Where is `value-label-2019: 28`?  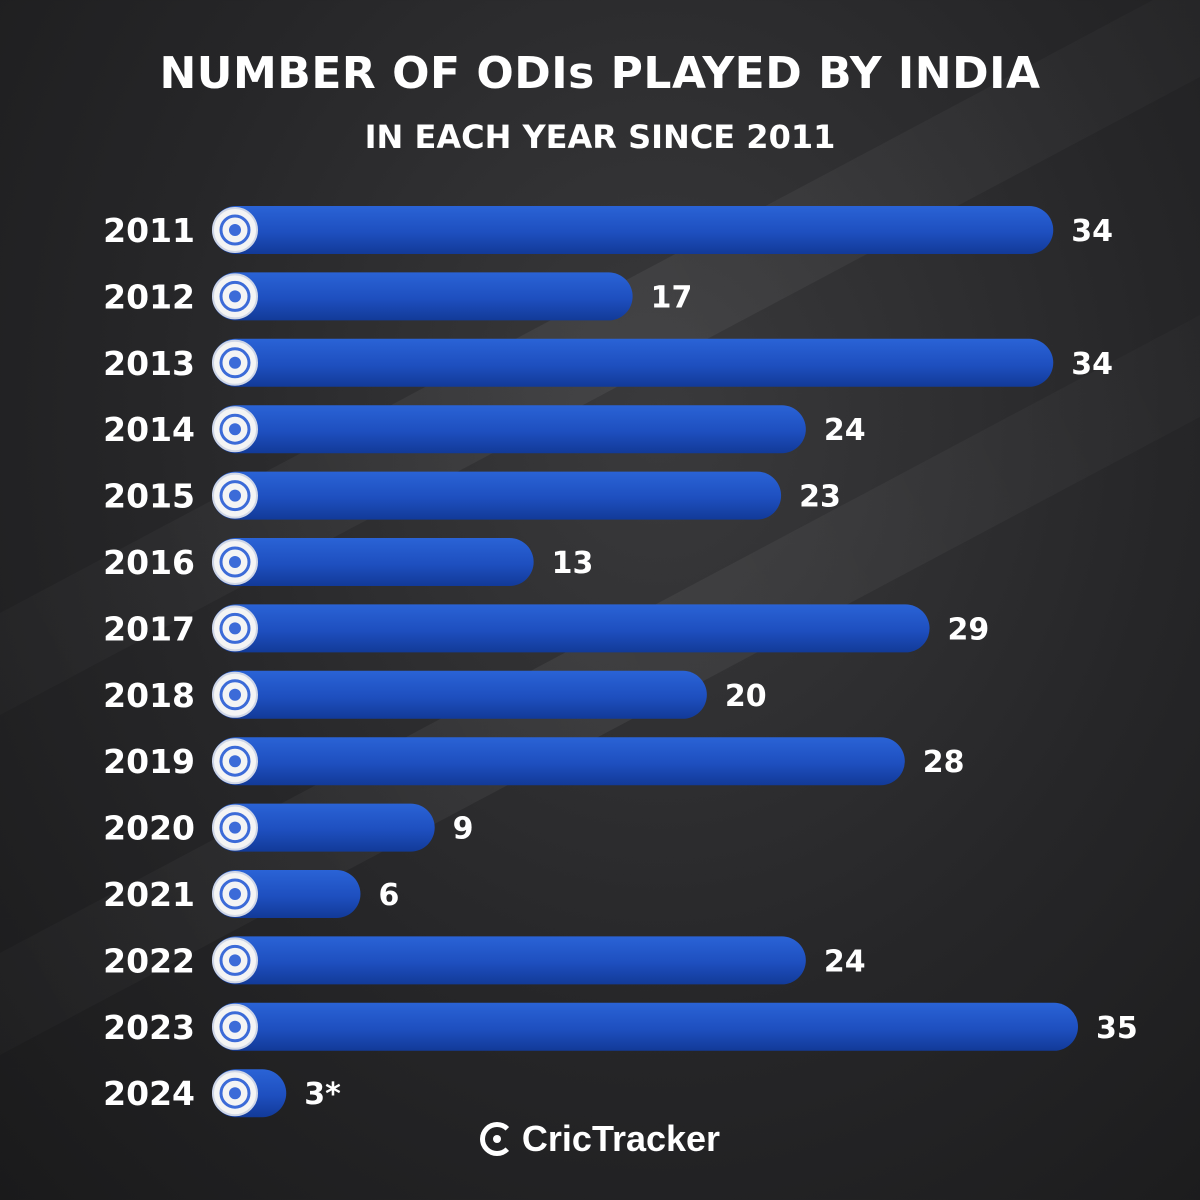 value-label-2019: 28 is located at coordinates (944, 762).